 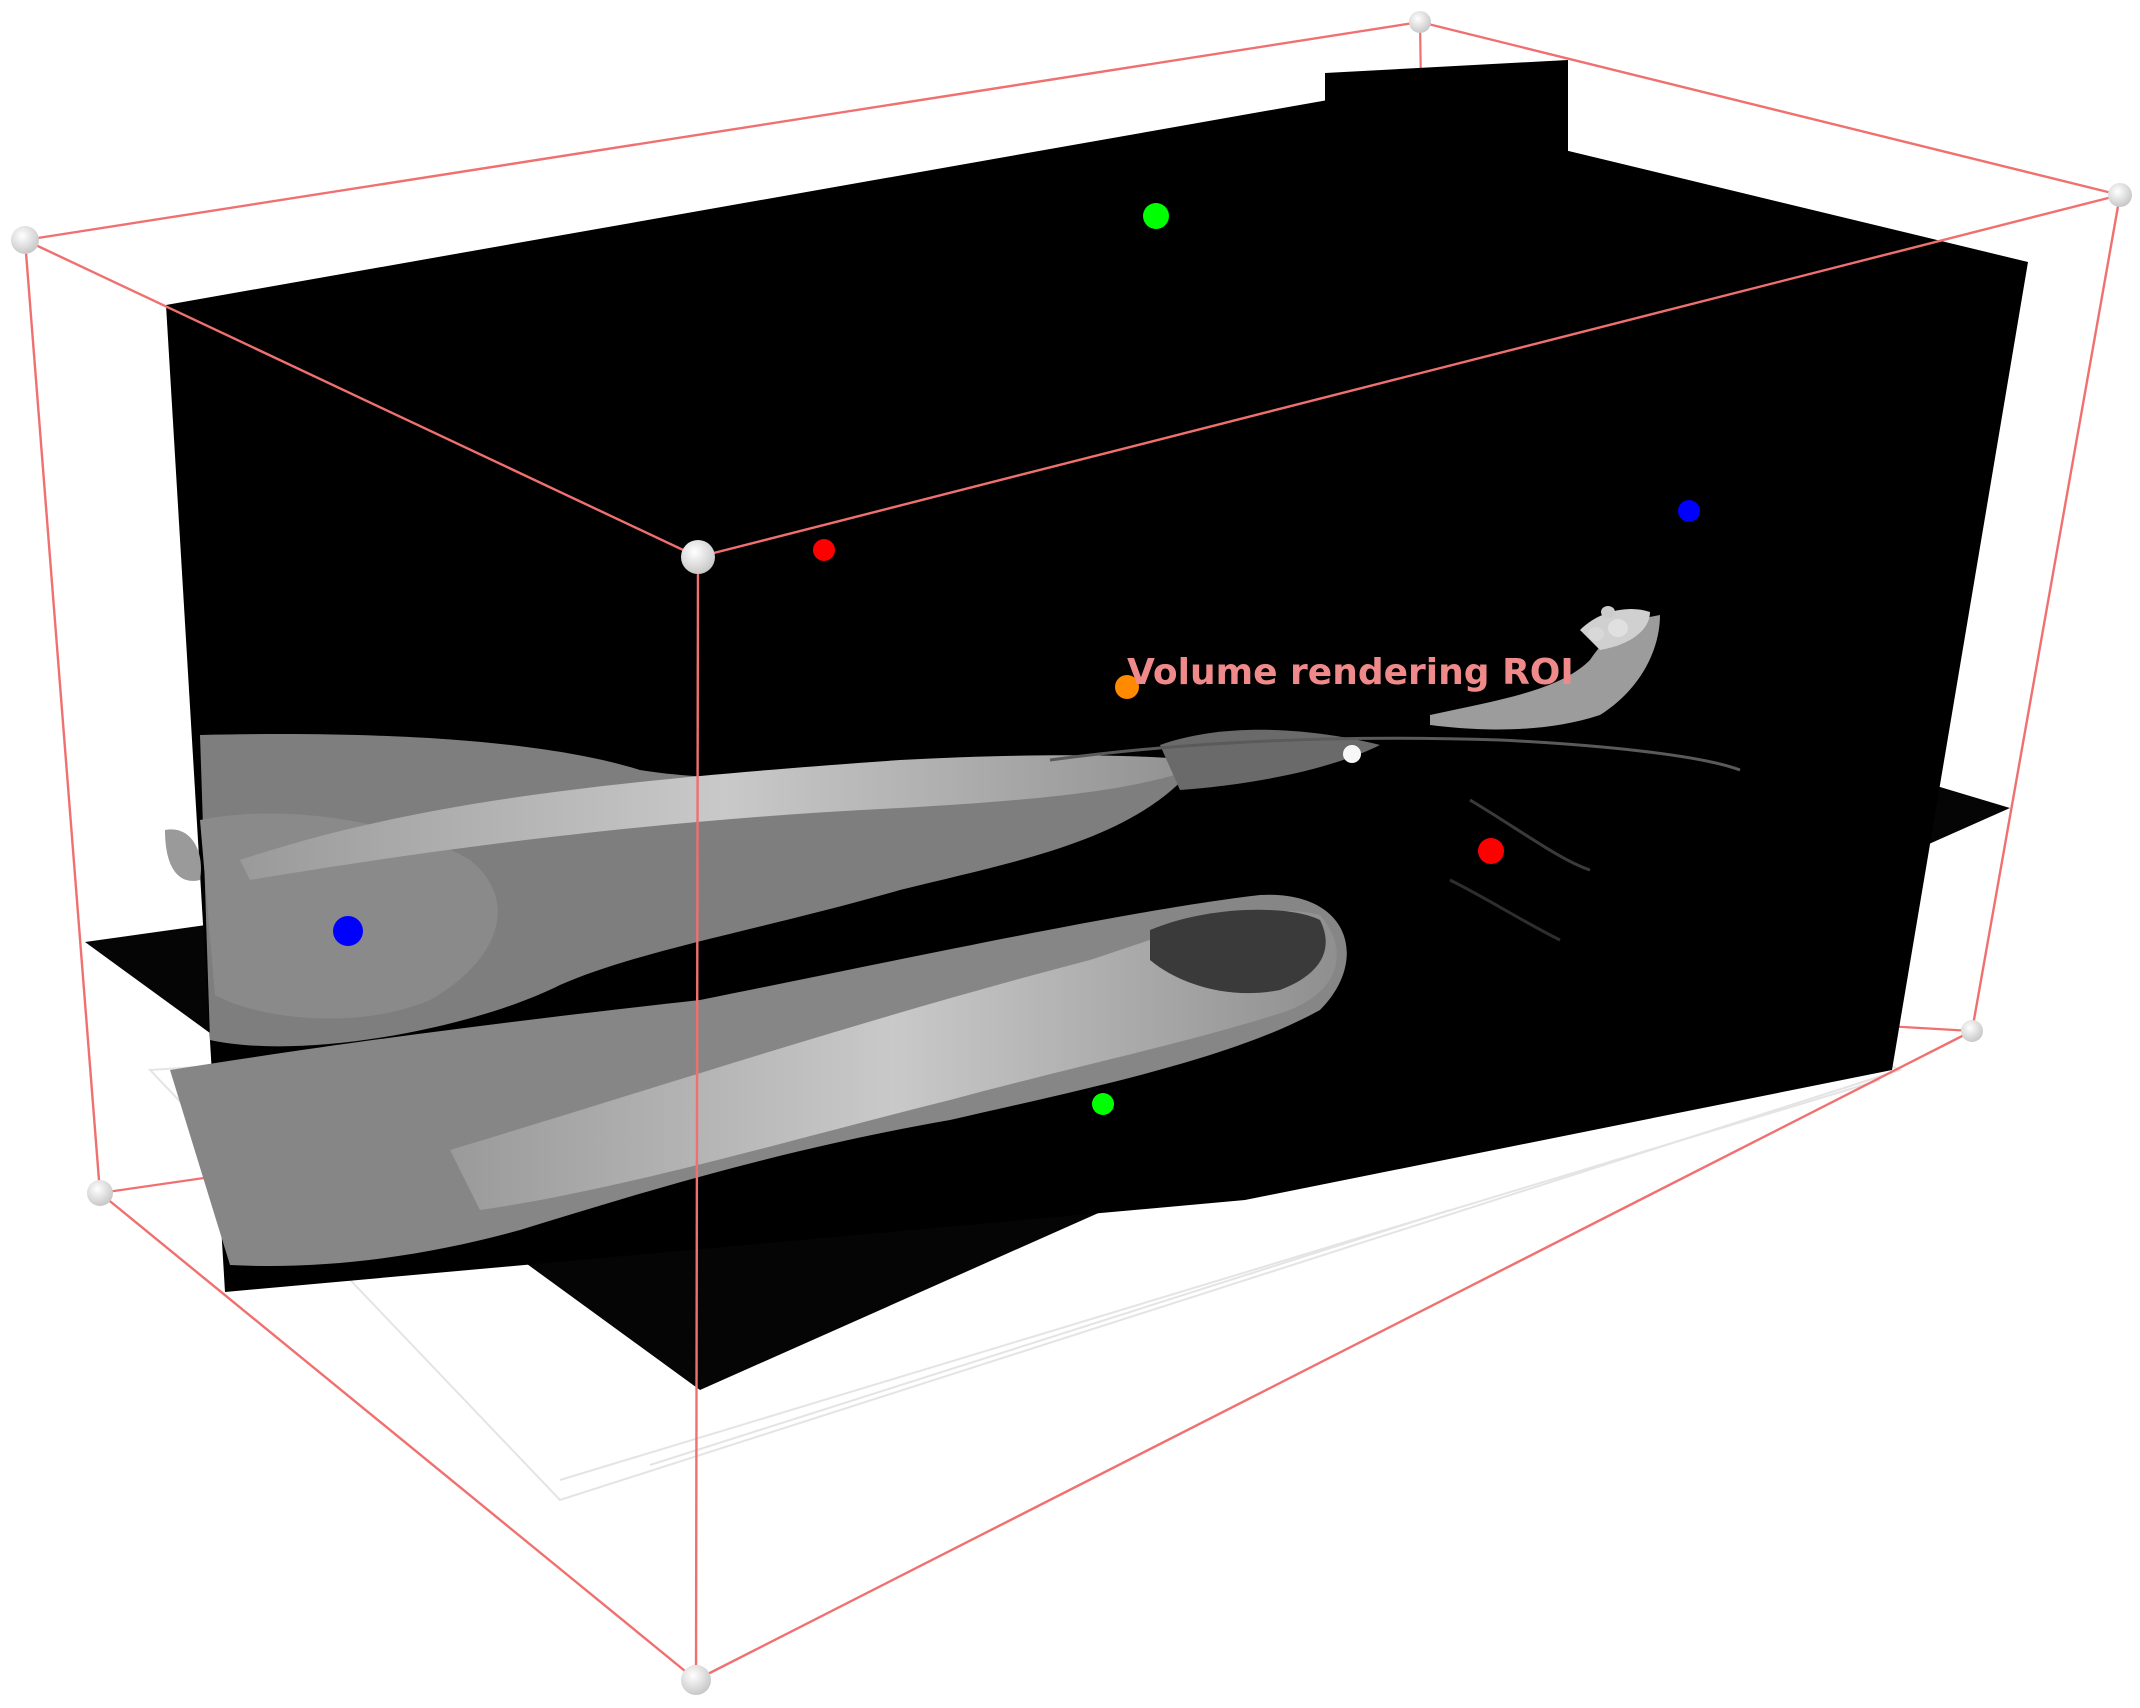 I want to click on roi-face-handle-z-left, so click(x=348, y=931).